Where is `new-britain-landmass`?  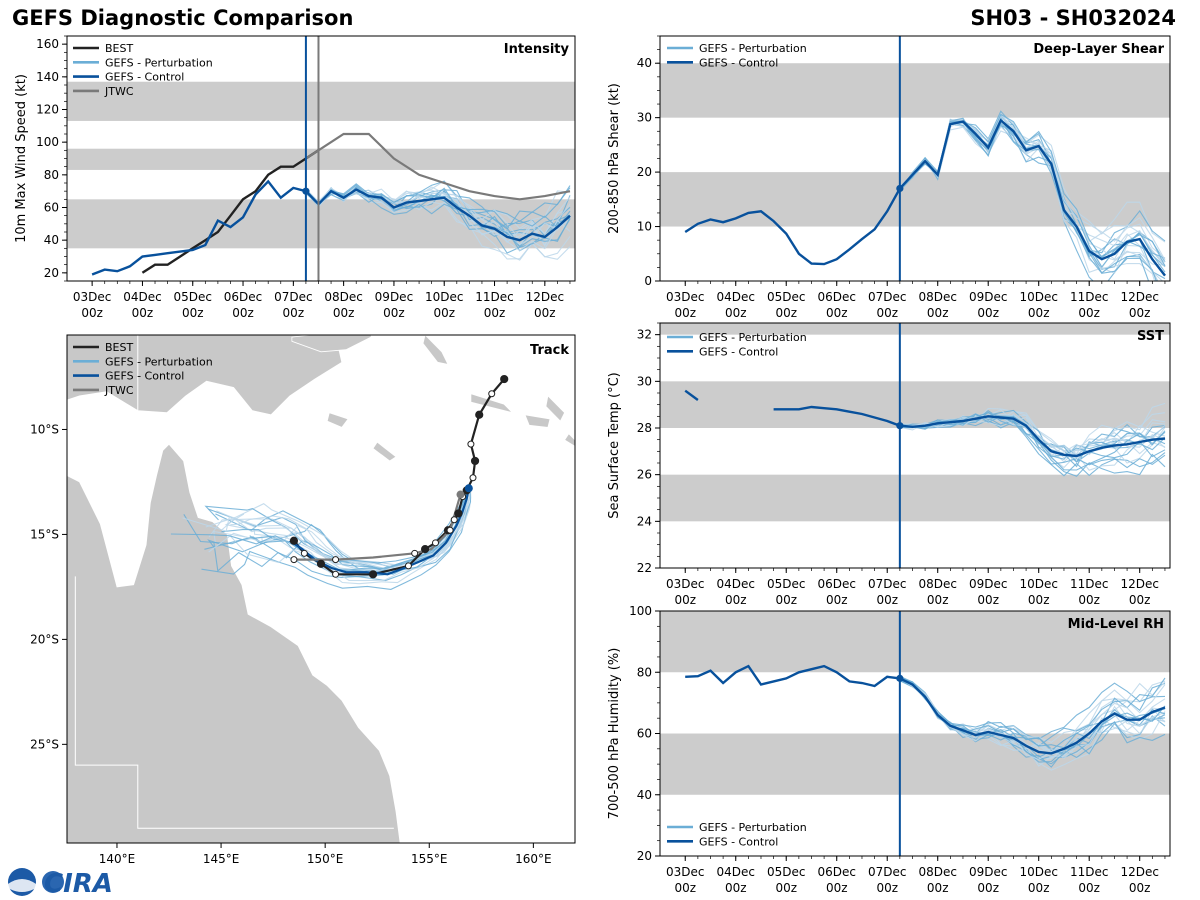
new-britain-landmass is located at coordinates (331, 344).